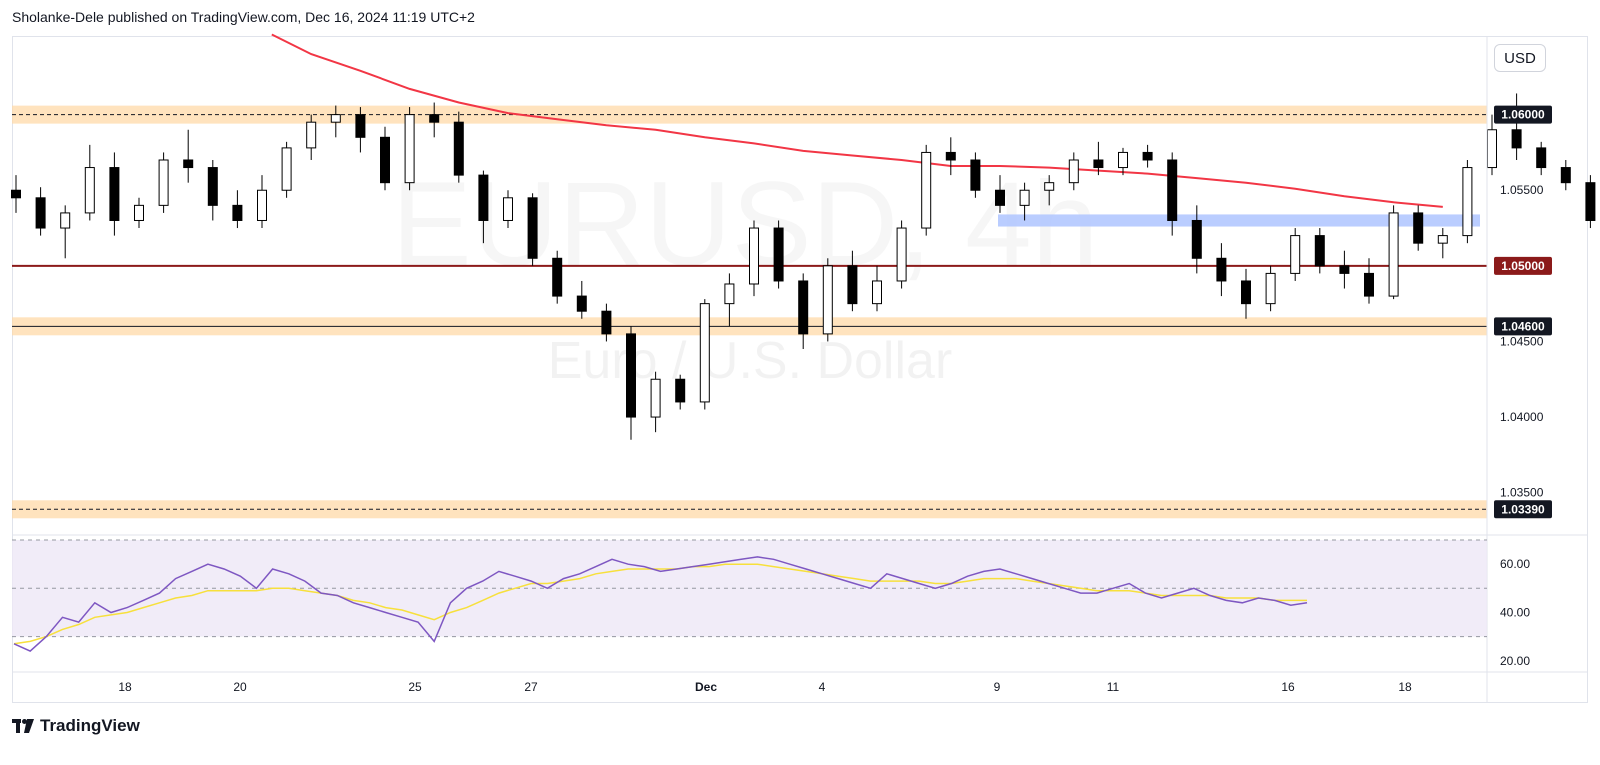  What do you see at coordinates (660, 604) in the screenshot?
I see `rsi-ma-line` at bounding box center [660, 604].